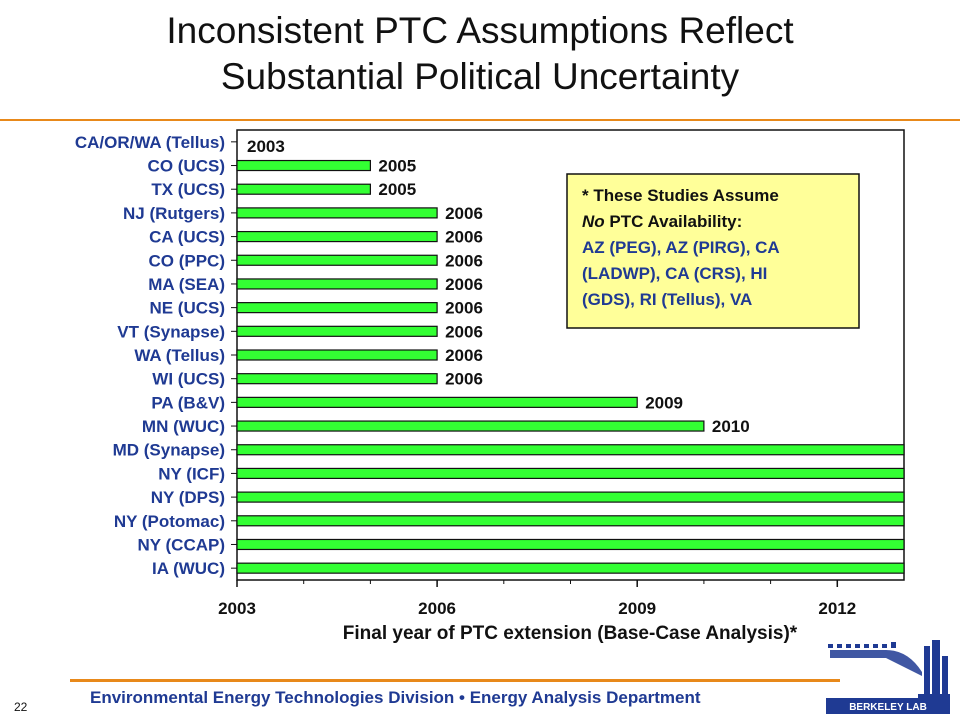 The image size is (960, 720). What do you see at coordinates (186, 166) in the screenshot?
I see `category-label-1: CO (UCS)` at bounding box center [186, 166].